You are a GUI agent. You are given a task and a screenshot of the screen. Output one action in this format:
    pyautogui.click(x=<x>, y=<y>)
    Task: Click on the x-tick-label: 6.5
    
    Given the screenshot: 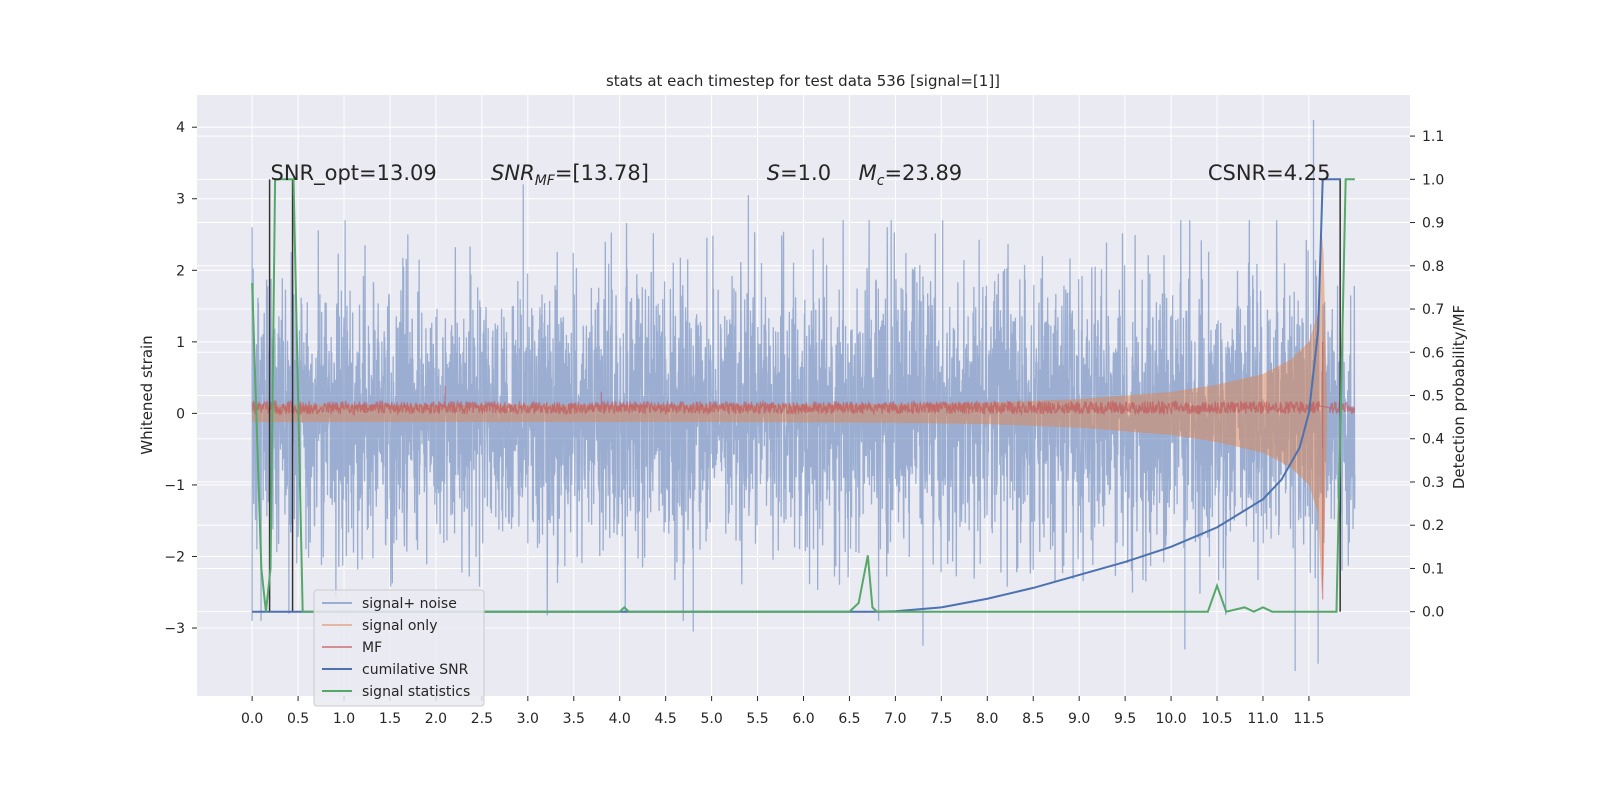 What is the action you would take?
    pyautogui.click(x=849, y=719)
    